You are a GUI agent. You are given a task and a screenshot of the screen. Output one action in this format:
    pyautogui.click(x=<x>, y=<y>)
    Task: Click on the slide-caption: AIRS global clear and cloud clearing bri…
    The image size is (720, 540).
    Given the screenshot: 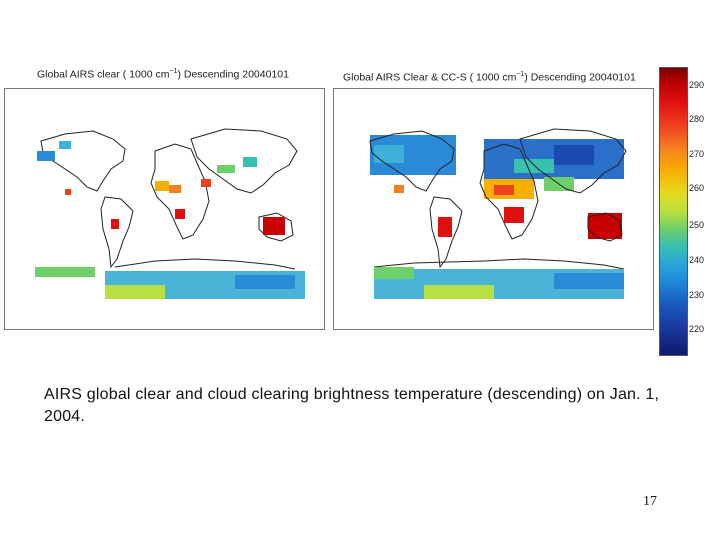 What is the action you would take?
    pyautogui.click(x=352, y=405)
    